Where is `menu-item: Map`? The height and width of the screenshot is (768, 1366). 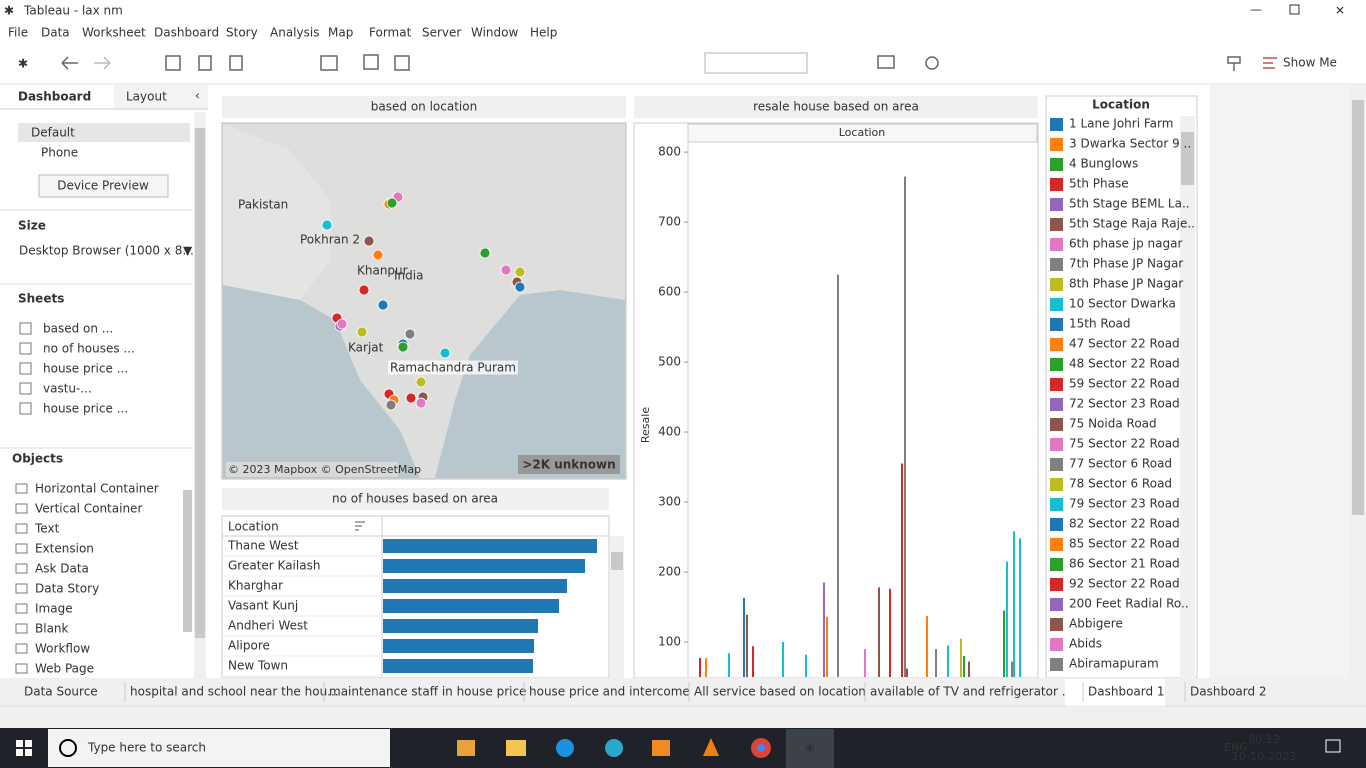
menu-item: Map is located at coordinates (340, 33).